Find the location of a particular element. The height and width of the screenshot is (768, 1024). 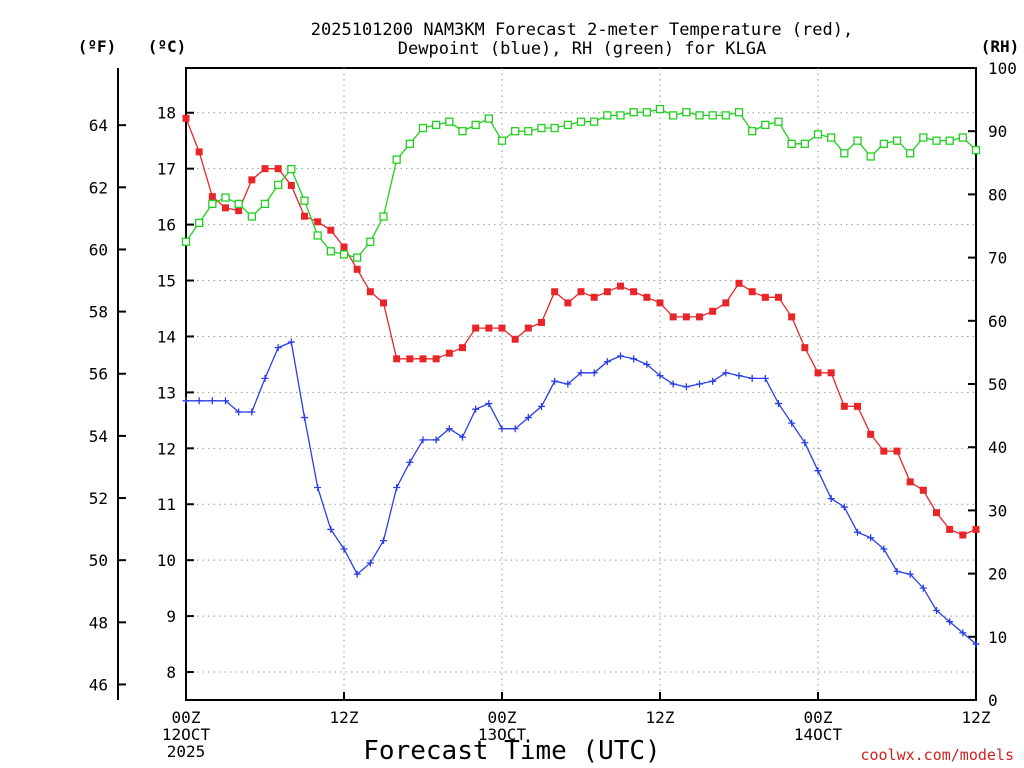

fahrenheit-tick-label: 48 is located at coordinates (98, 622).